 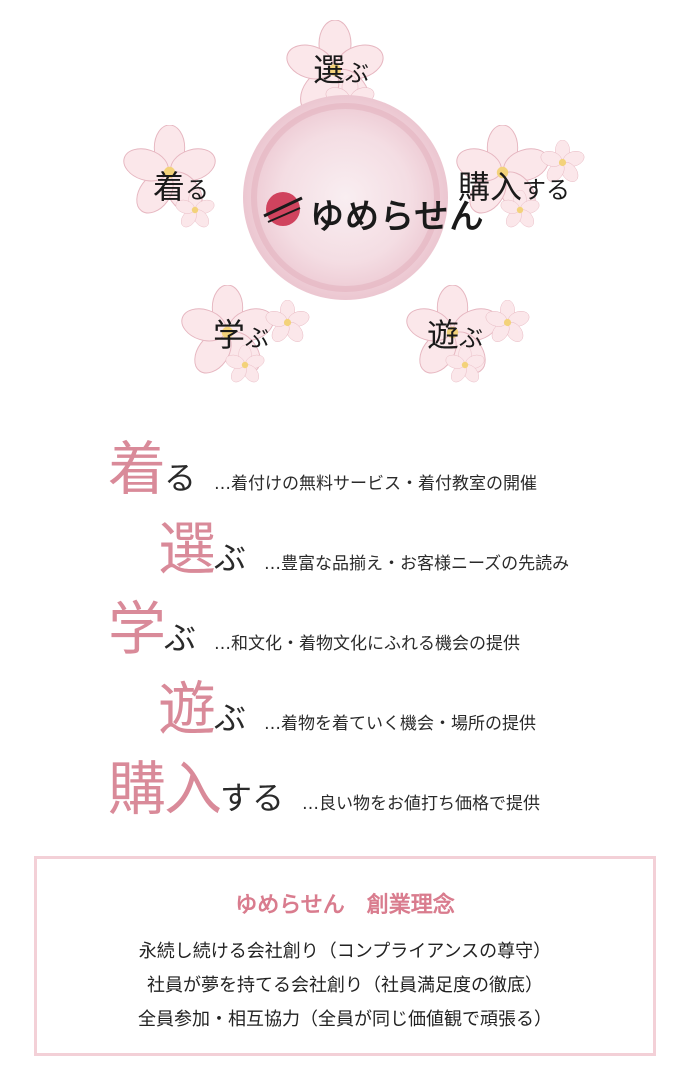 What do you see at coordinates (345, 905) in the screenshot?
I see `philosophy-title: ゆめらせん 創業理念` at bounding box center [345, 905].